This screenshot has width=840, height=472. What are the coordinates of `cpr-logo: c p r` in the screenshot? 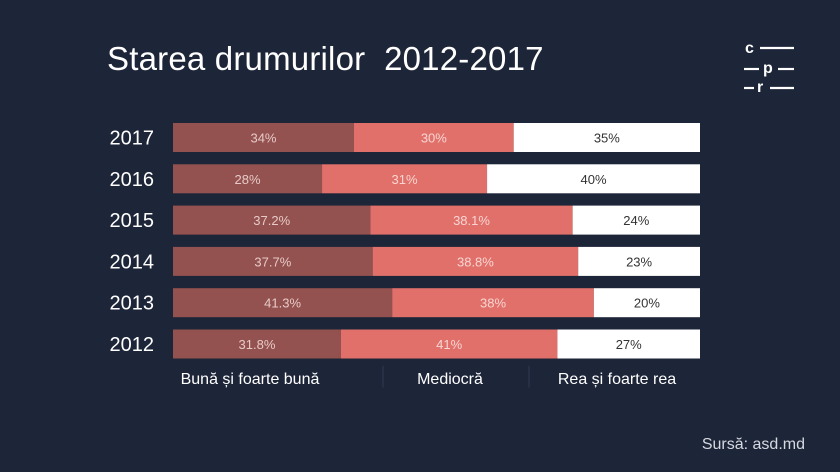 It's located at (769, 67).